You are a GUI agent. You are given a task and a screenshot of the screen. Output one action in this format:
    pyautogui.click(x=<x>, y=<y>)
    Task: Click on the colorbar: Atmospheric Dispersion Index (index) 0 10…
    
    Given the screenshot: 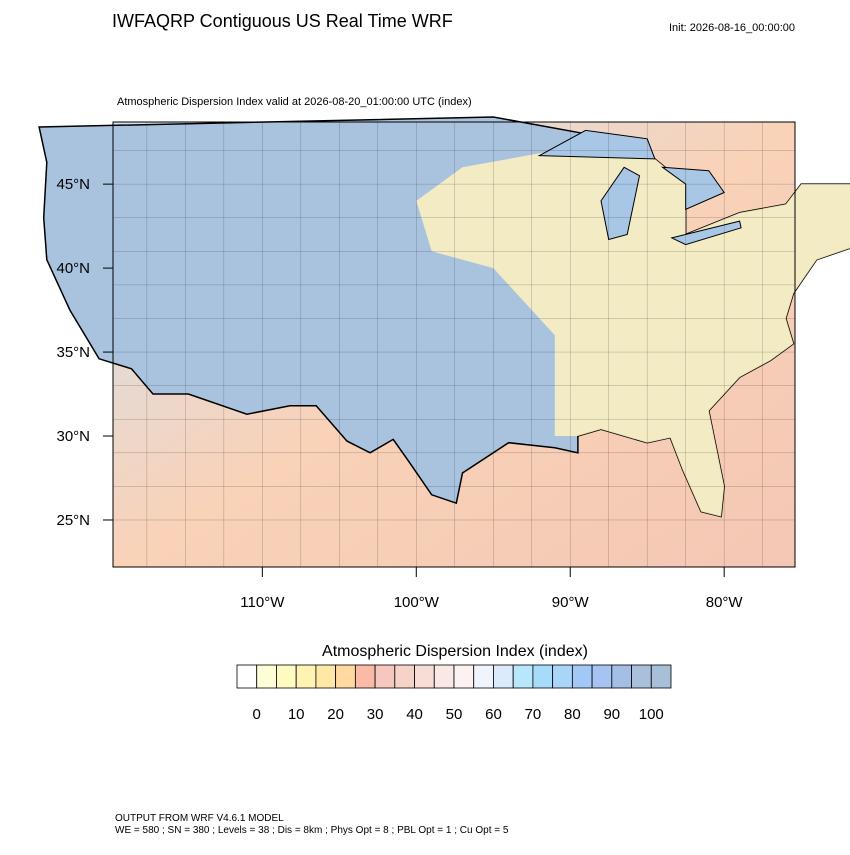 What is the action you would take?
    pyautogui.click(x=454, y=683)
    